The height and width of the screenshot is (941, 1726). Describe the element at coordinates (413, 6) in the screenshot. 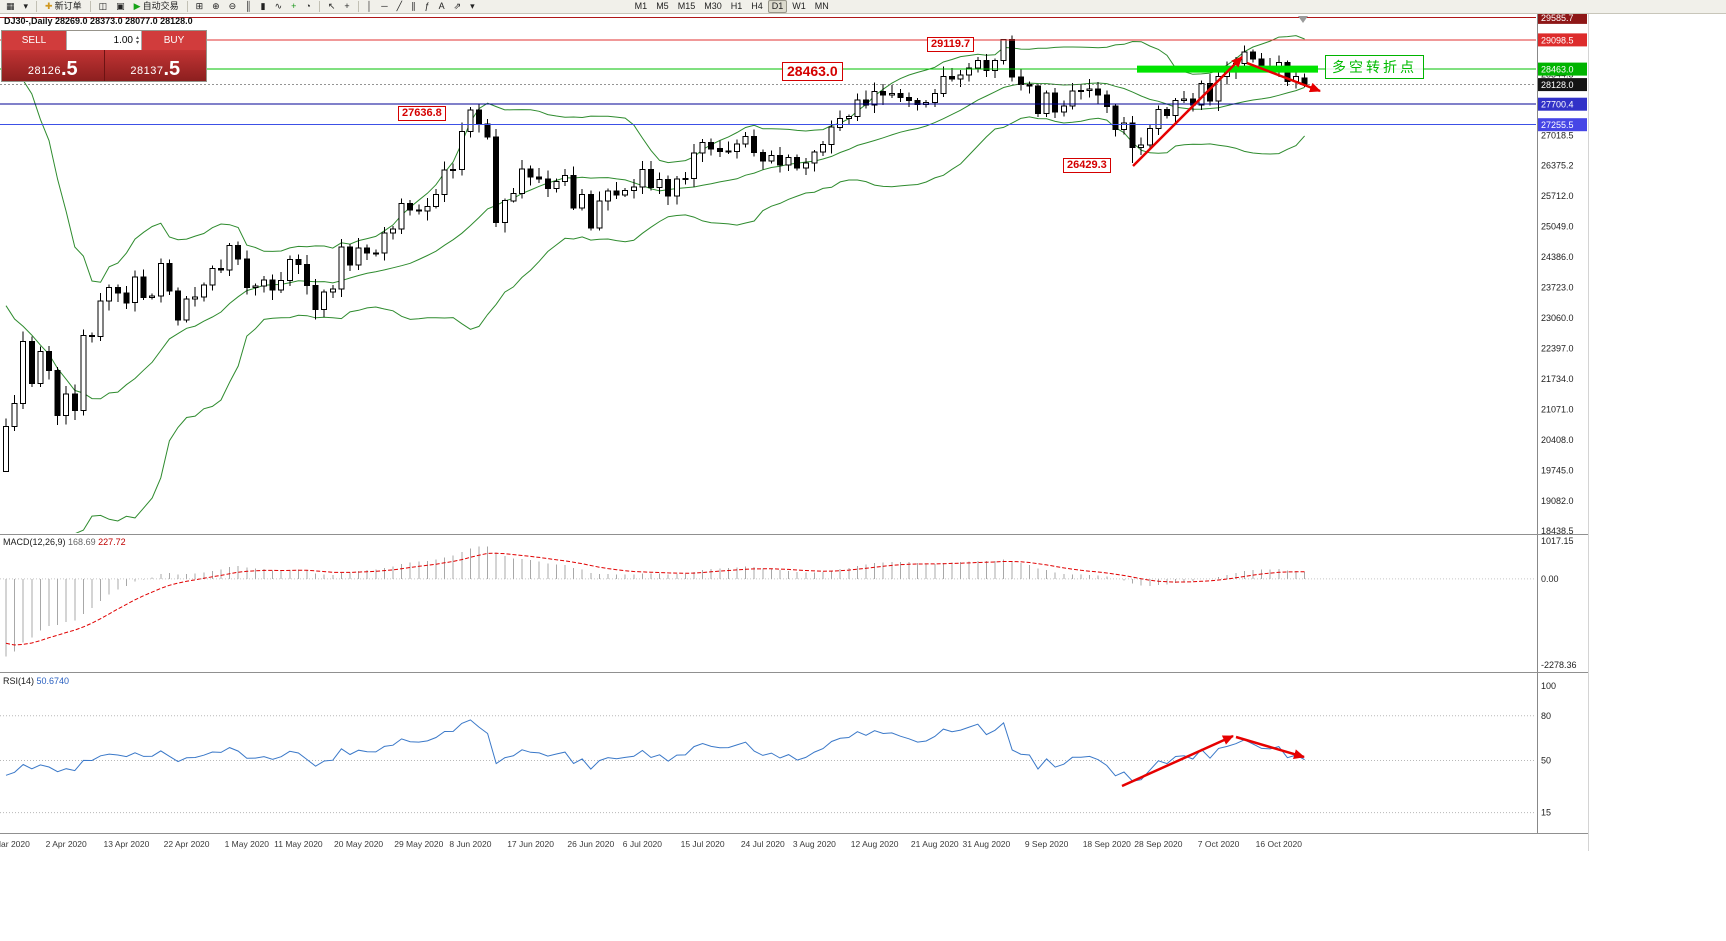

I see `channel-button: ∥` at that location.